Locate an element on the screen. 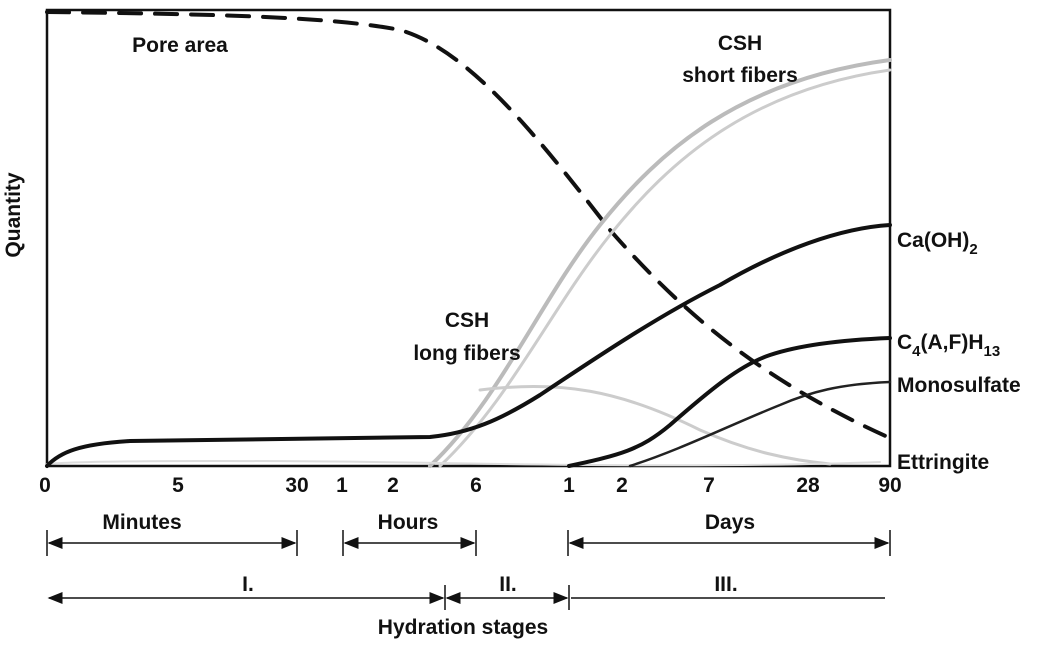  period-label: Minutes is located at coordinates (141, 522).